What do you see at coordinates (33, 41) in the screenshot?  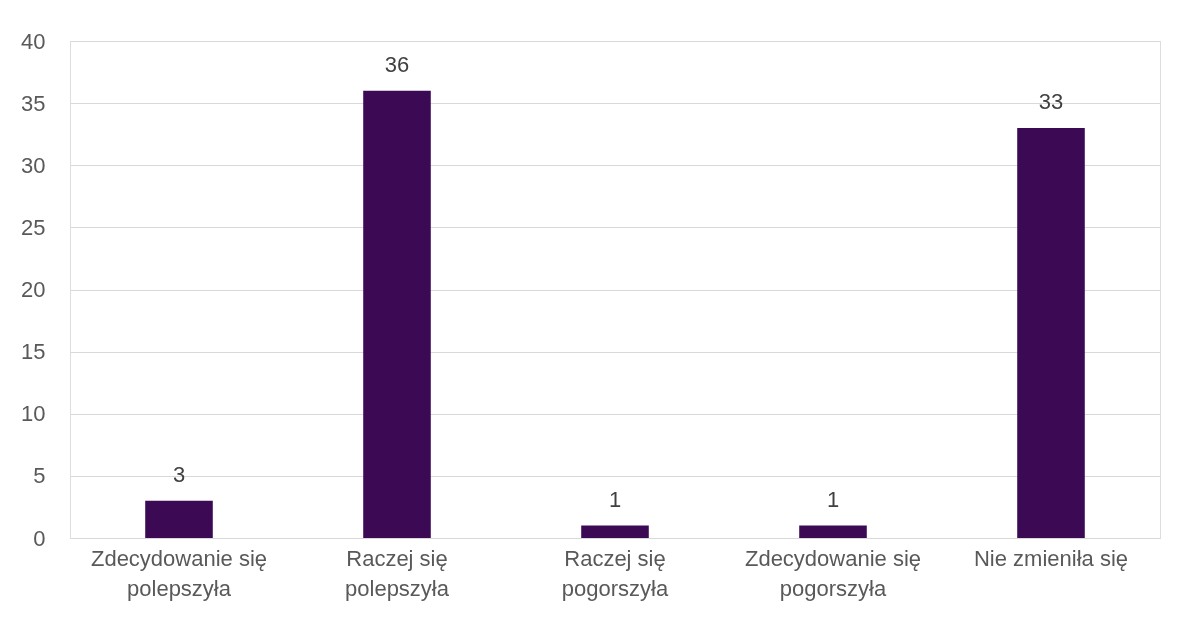 I see `y-tick-label: 40` at bounding box center [33, 41].